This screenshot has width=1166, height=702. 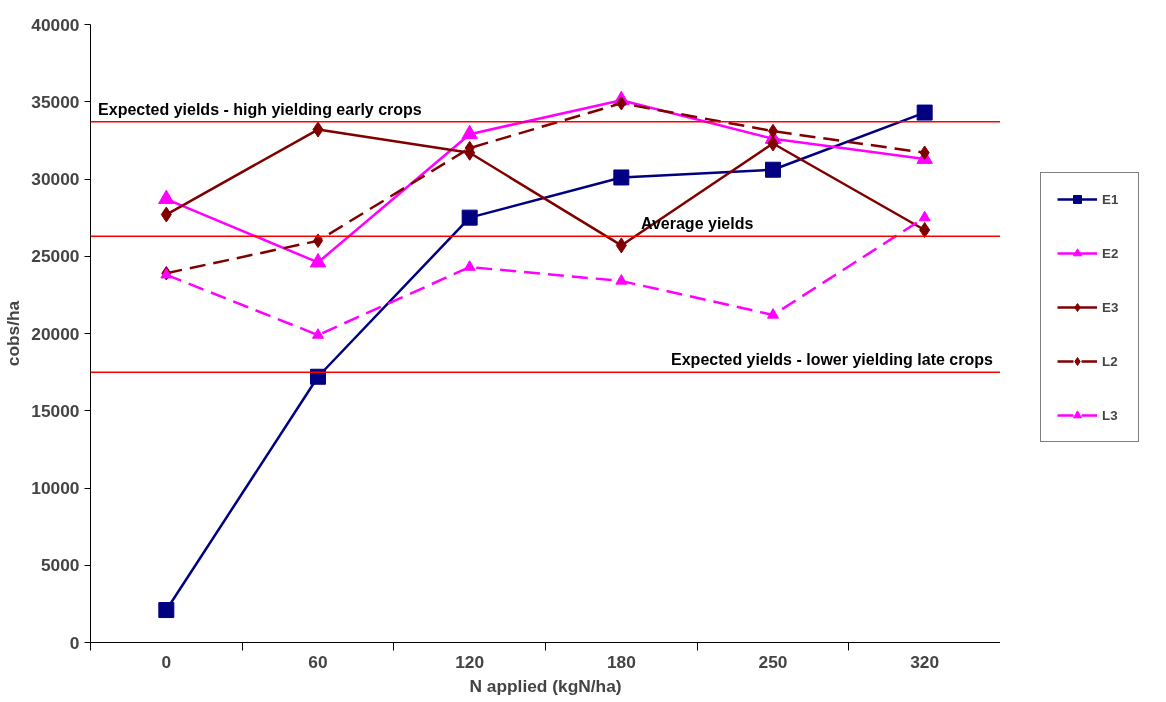 I want to click on x-tick-label: 120, so click(x=470, y=661).